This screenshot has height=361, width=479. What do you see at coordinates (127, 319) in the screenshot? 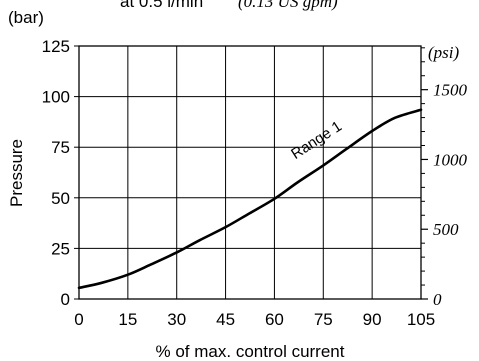
I see `x-tick-label: 15` at bounding box center [127, 319].